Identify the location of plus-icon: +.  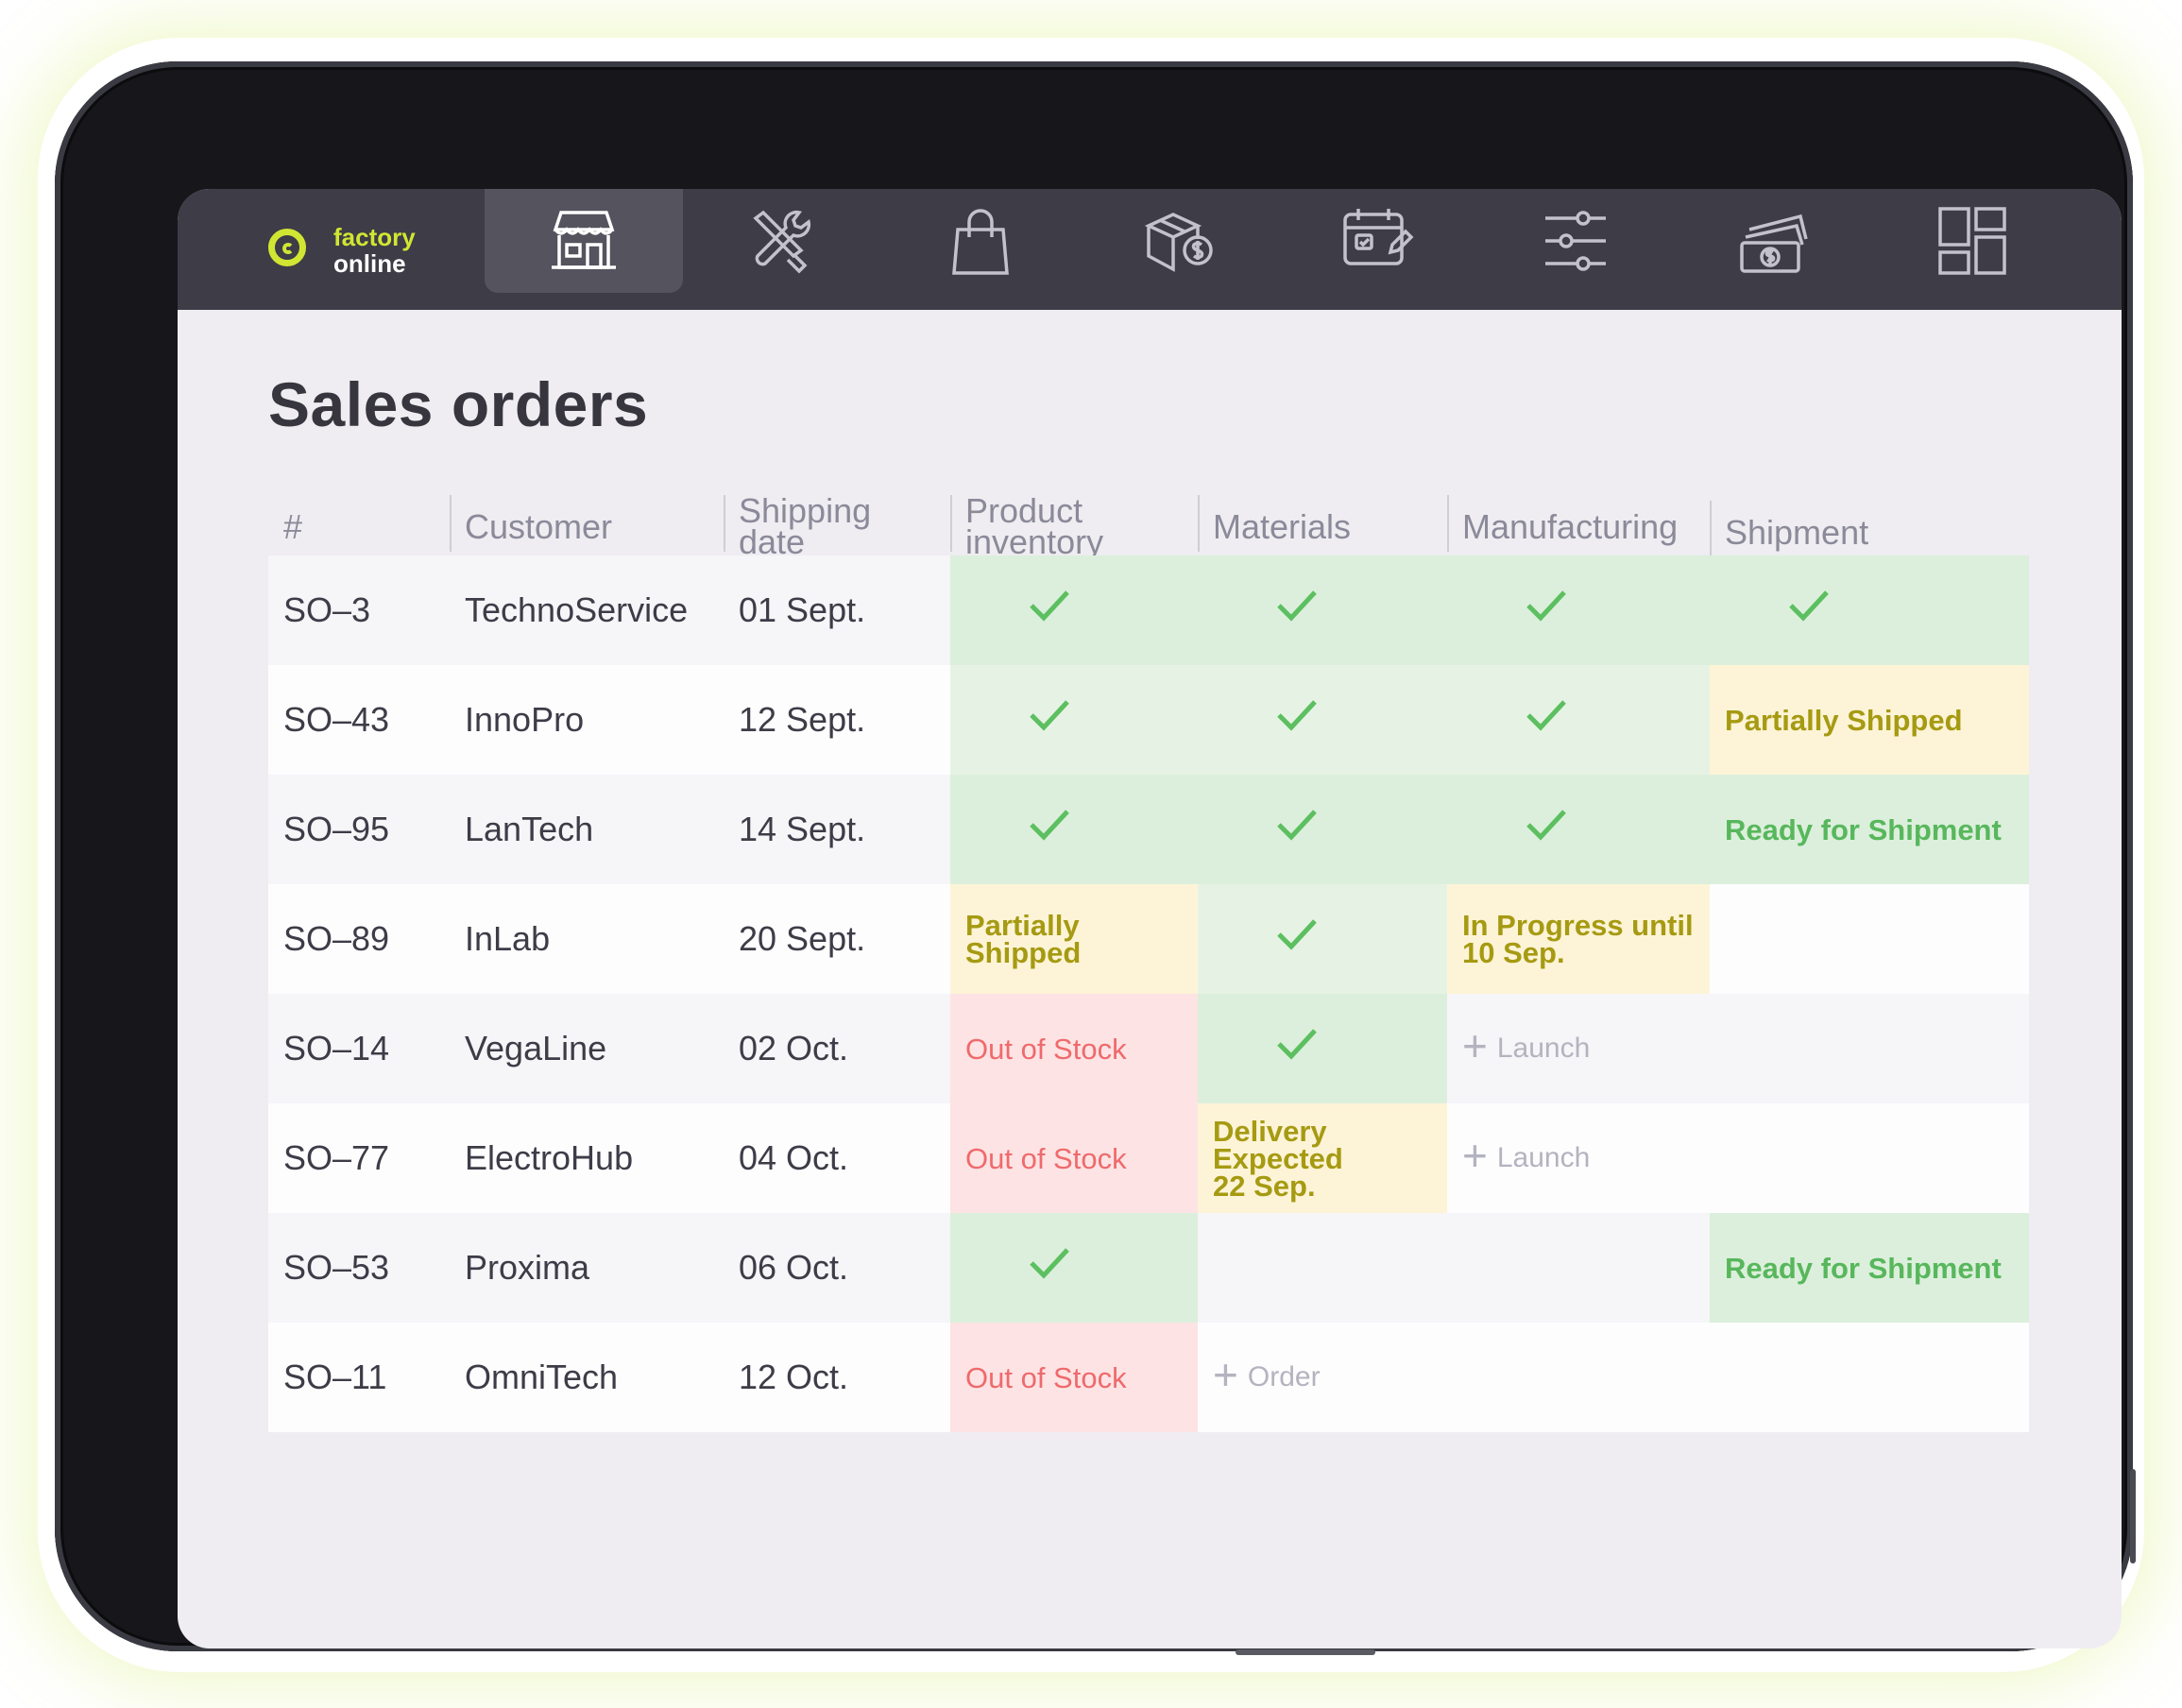
(1475, 1156).